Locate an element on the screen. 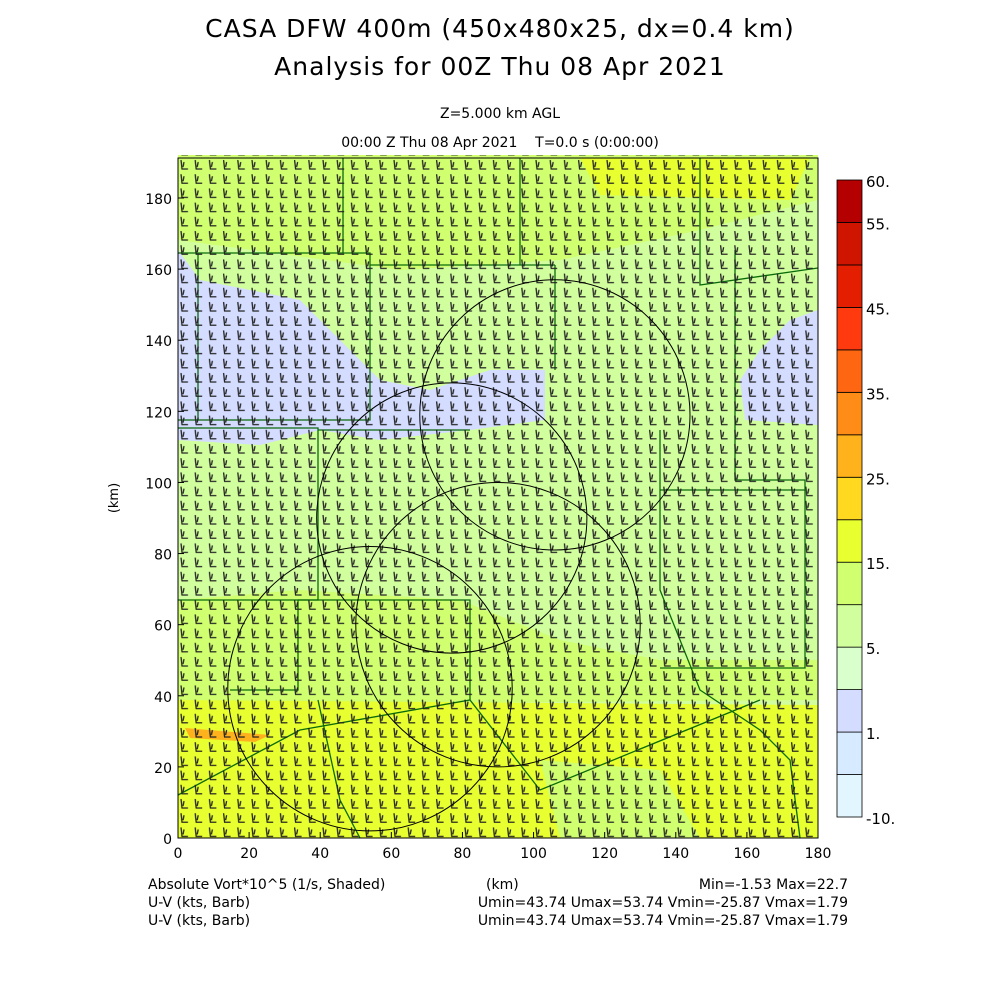 Image resolution: width=1000 pixels, height=1000 pixels. y-tick-label: 40 is located at coordinates (163, 698).